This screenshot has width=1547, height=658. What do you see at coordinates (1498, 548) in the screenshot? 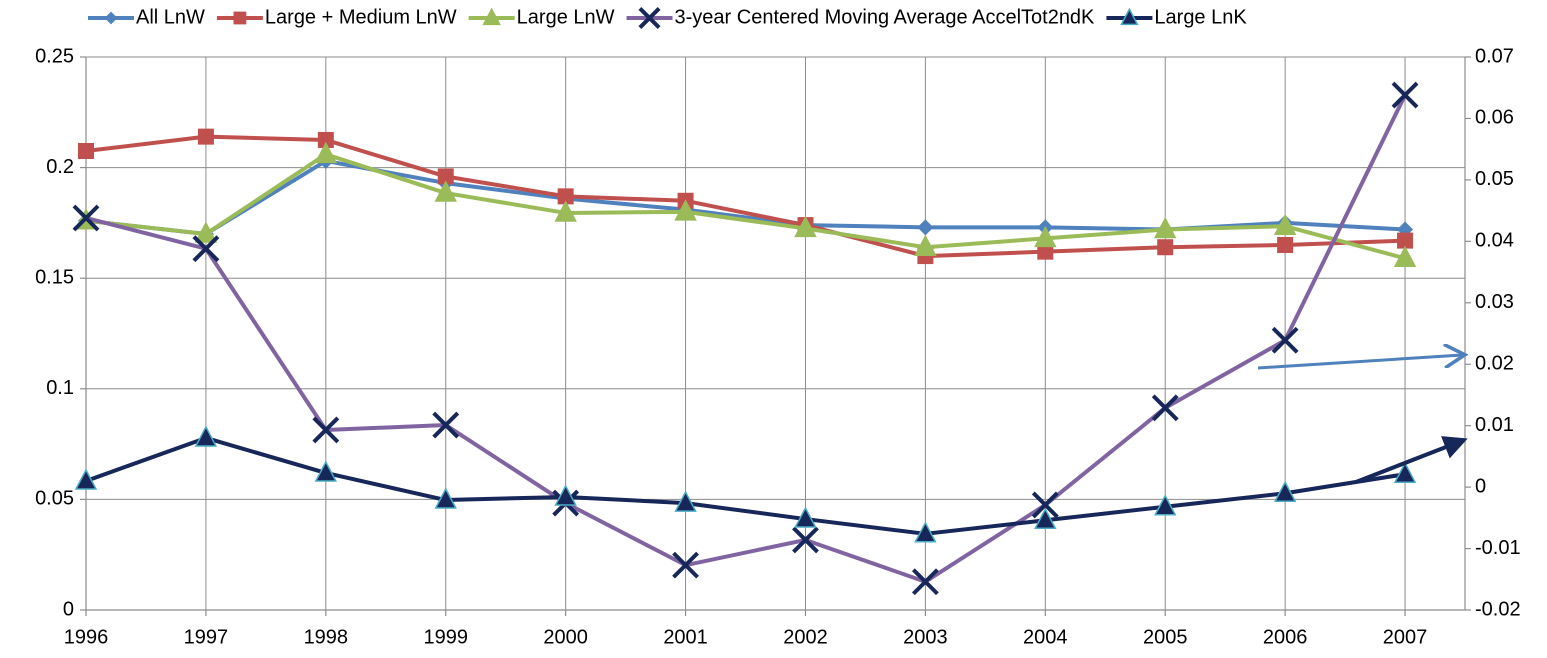
I see `y2-tick-label: -0.01` at bounding box center [1498, 548].